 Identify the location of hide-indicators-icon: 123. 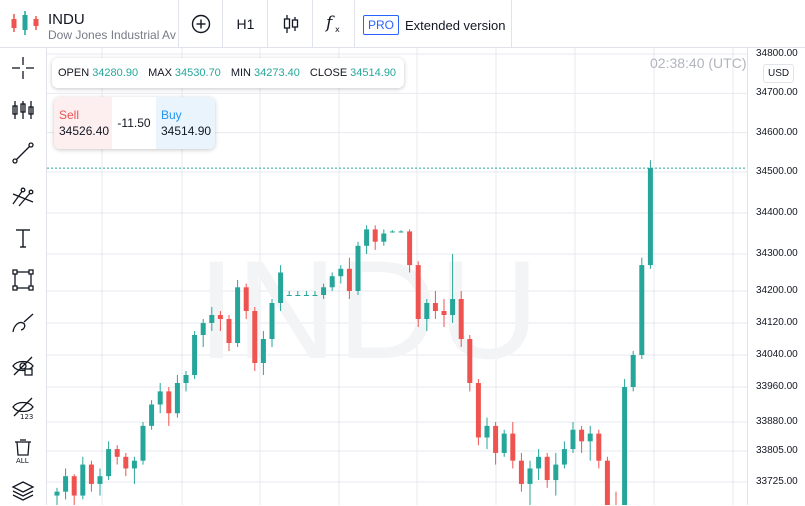
(23, 408).